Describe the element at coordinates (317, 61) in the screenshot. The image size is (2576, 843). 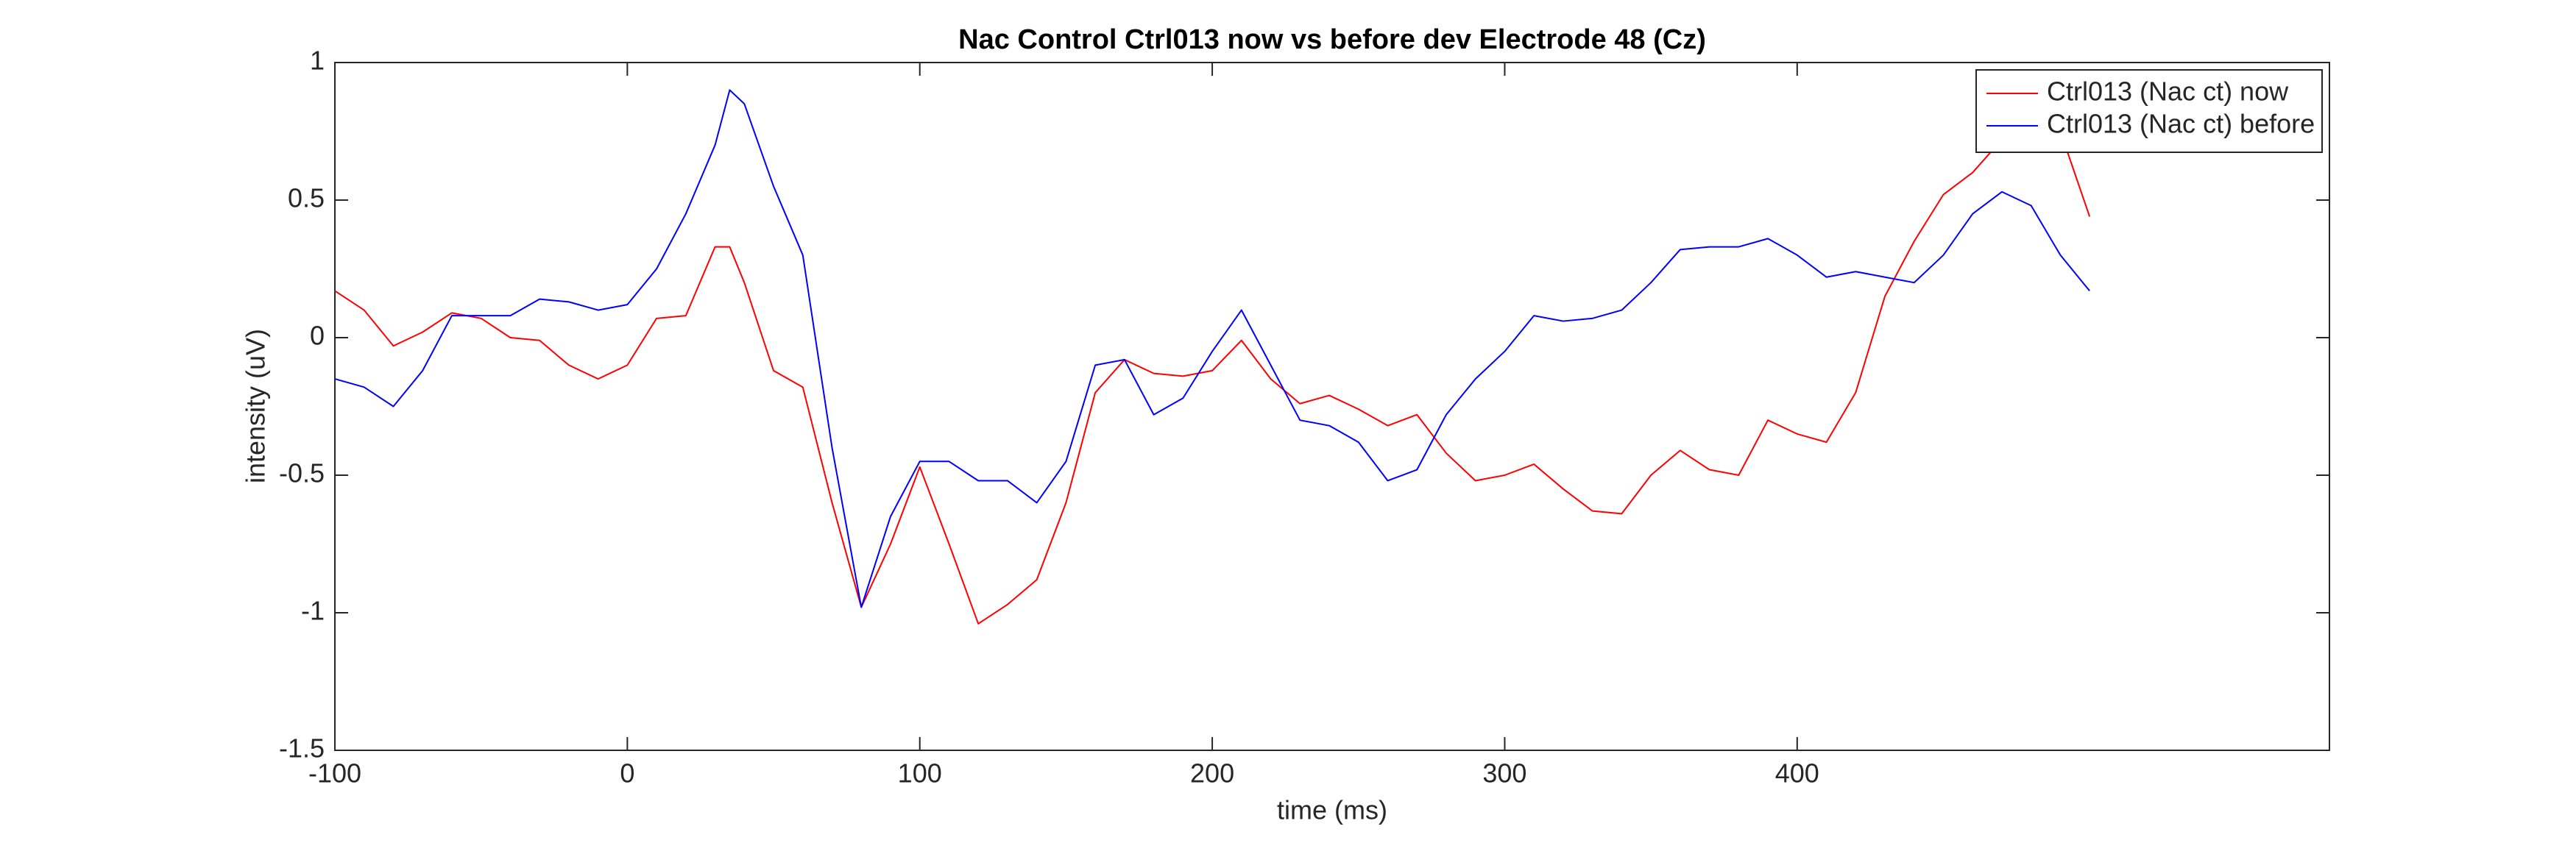
I see `y-tick-label: 1` at that location.